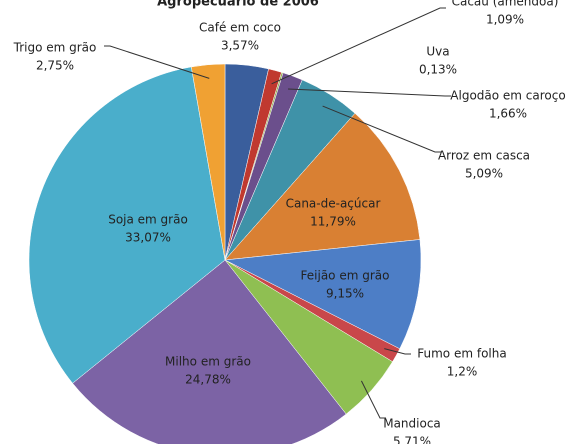  I want to click on slice-label: Soja em grão, so click(148, 220).